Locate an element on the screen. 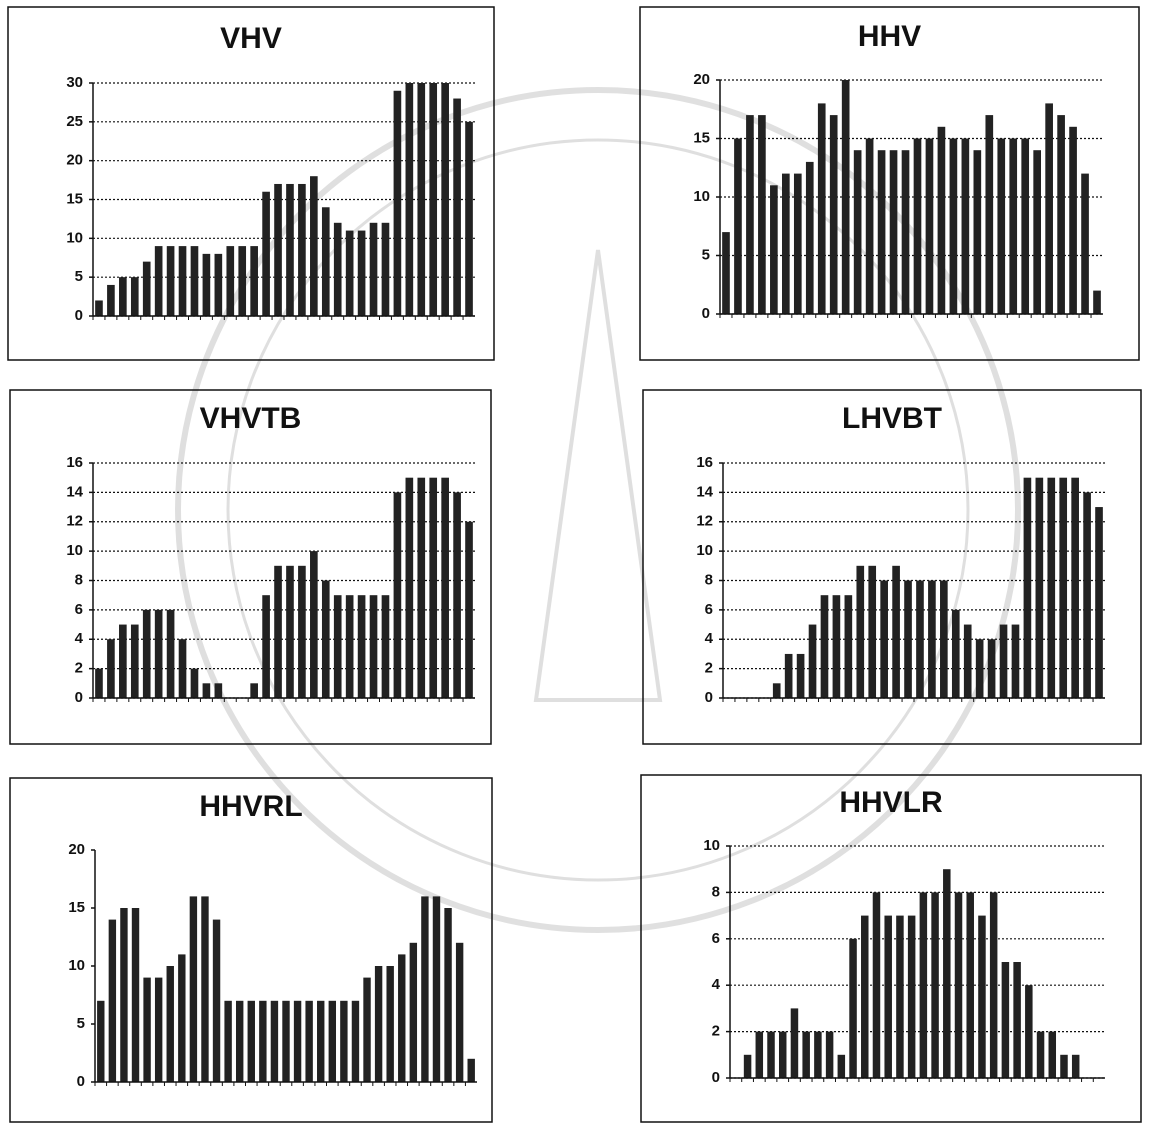  chart-title: VHVTB is located at coordinates (251, 418).